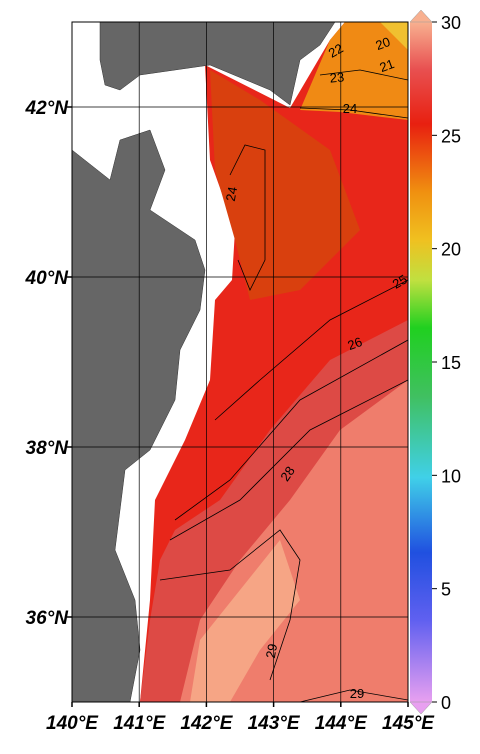 Image resolution: width=480 pixels, height=754 pixels. Describe the element at coordinates (72, 723) in the screenshot. I see `x-tick-label: 140°E` at that location.